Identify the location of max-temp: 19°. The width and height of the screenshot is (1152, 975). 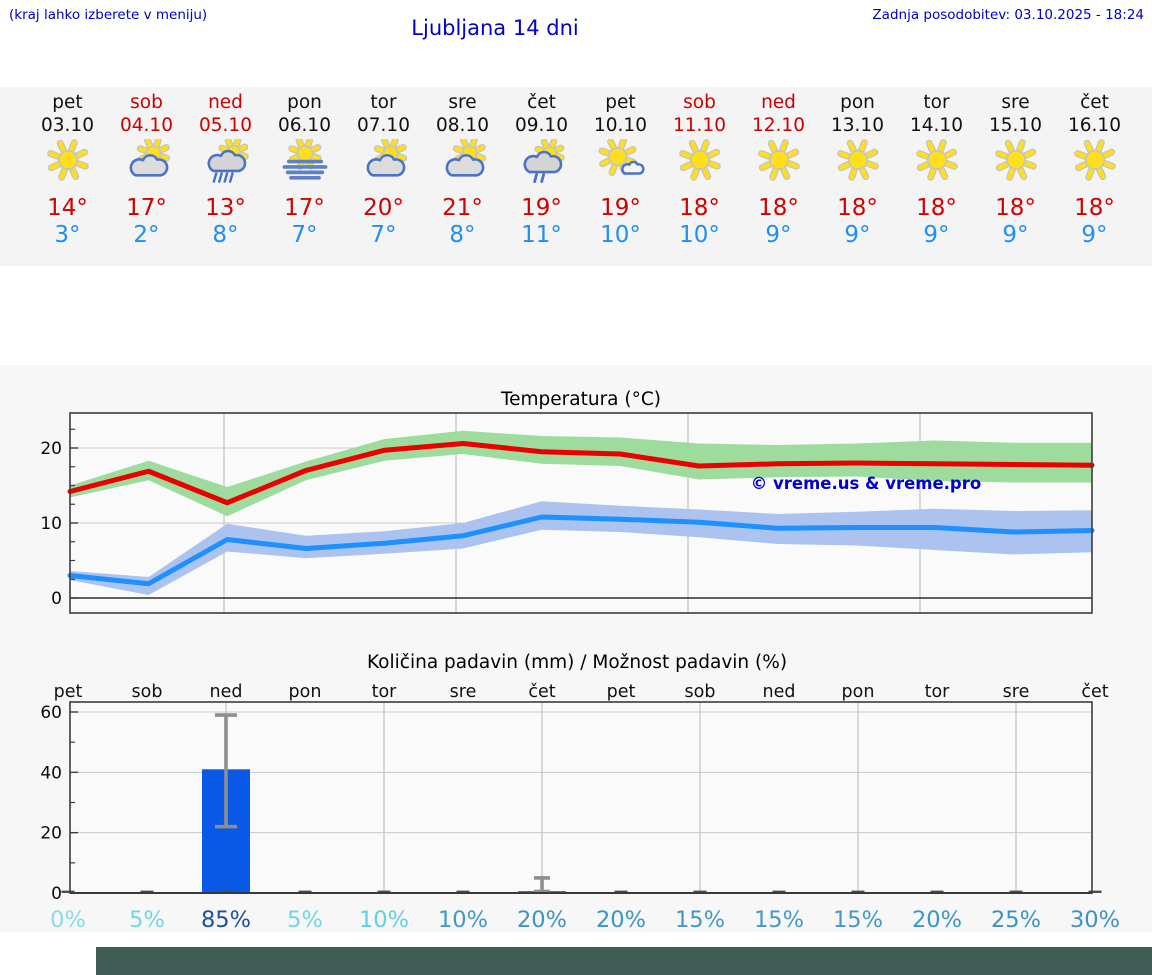
(620, 208).